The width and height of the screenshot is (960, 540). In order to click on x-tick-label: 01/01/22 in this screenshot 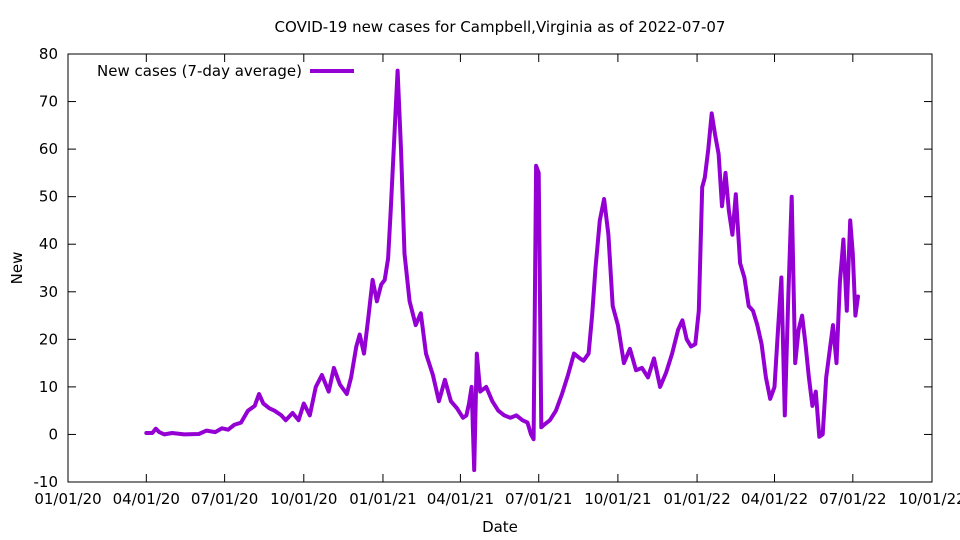, I will do `click(696, 499)`.